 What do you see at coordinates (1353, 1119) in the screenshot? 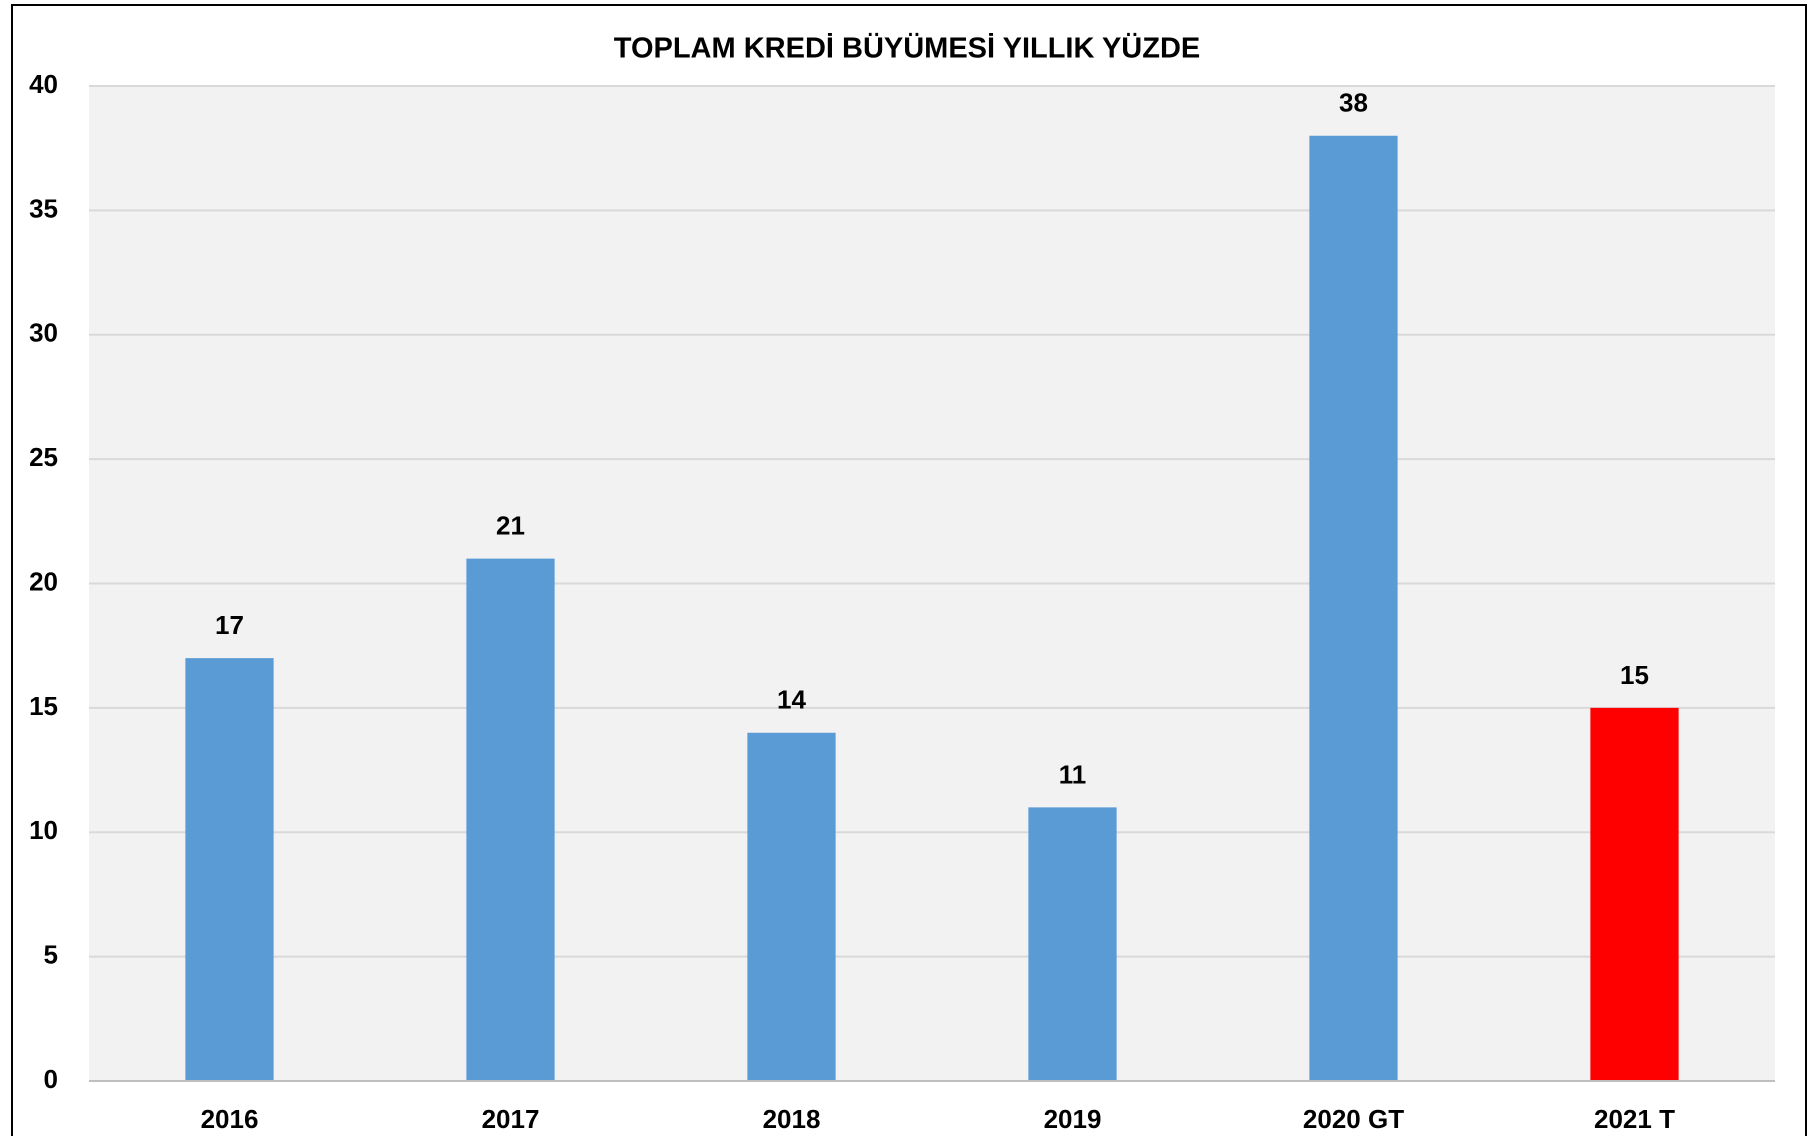
I see `x-tick-label: 2020 GT` at bounding box center [1353, 1119].